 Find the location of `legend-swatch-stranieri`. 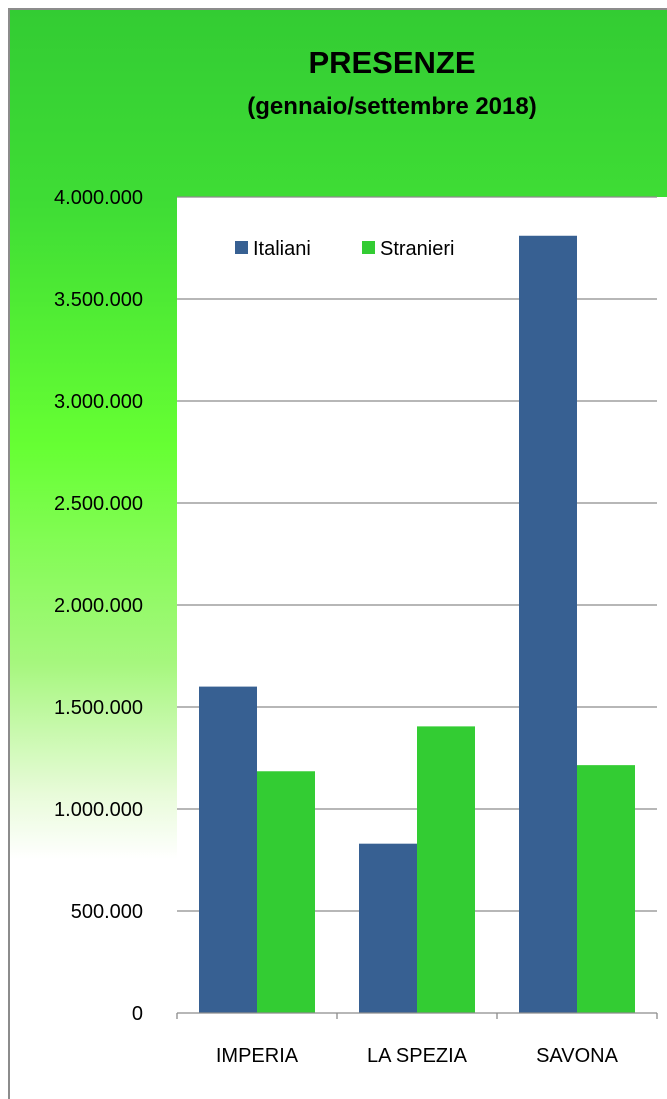

legend-swatch-stranieri is located at coordinates (368, 247).